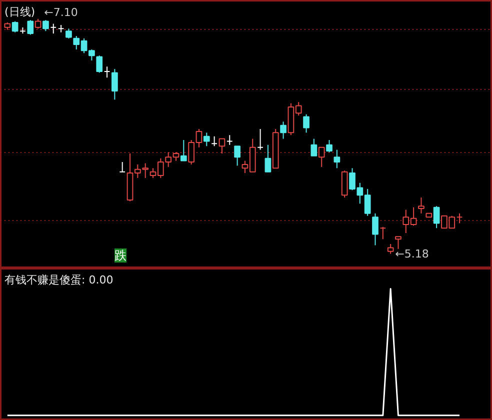  What do you see at coordinates (412, 253) in the screenshot?
I see `annotation: ←5.18` at bounding box center [412, 253].